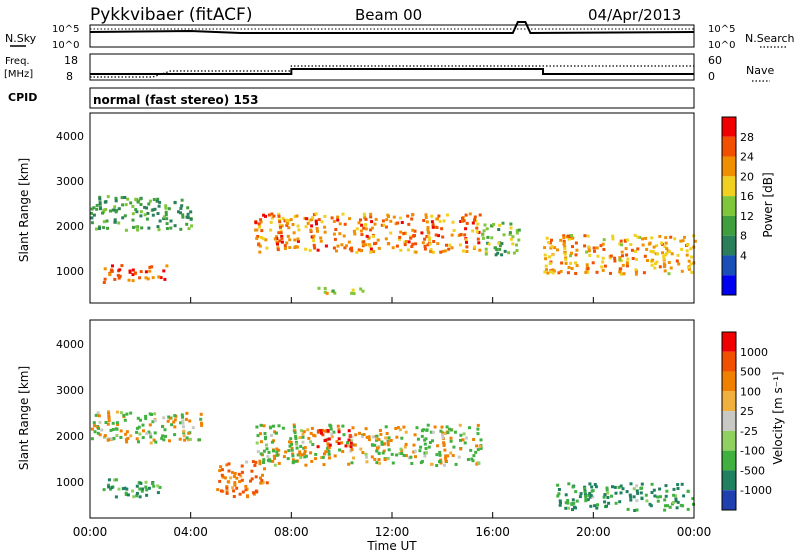 The height and width of the screenshot is (554, 800). I want to click on x-tick-label: 04:00, so click(190, 532).